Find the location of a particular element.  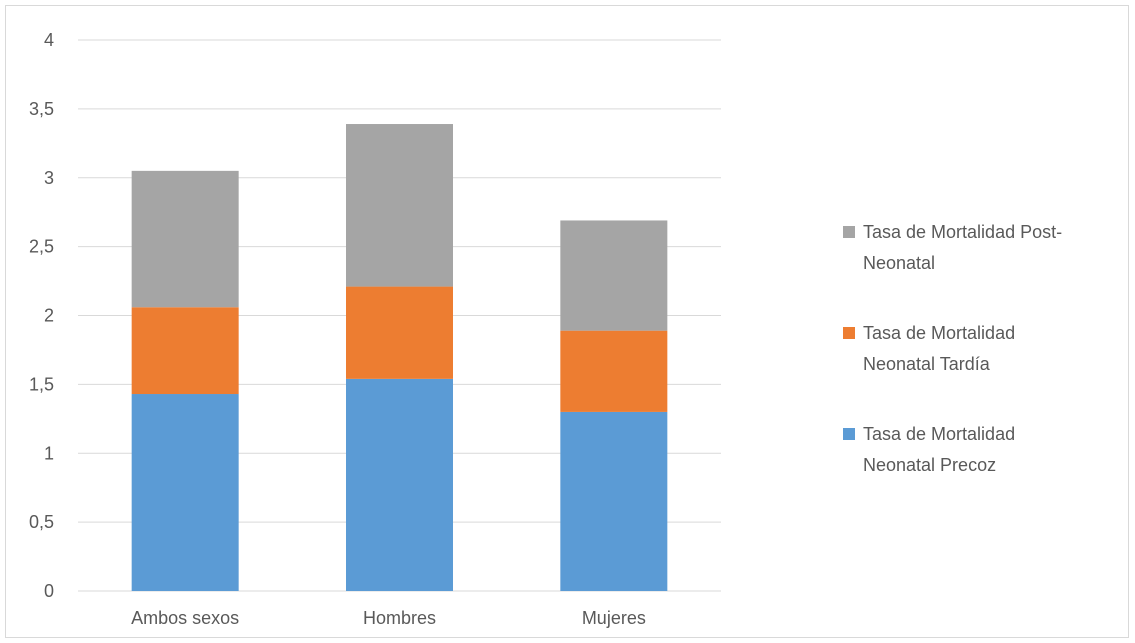

y-tick-label: 4 is located at coordinates (49, 40).